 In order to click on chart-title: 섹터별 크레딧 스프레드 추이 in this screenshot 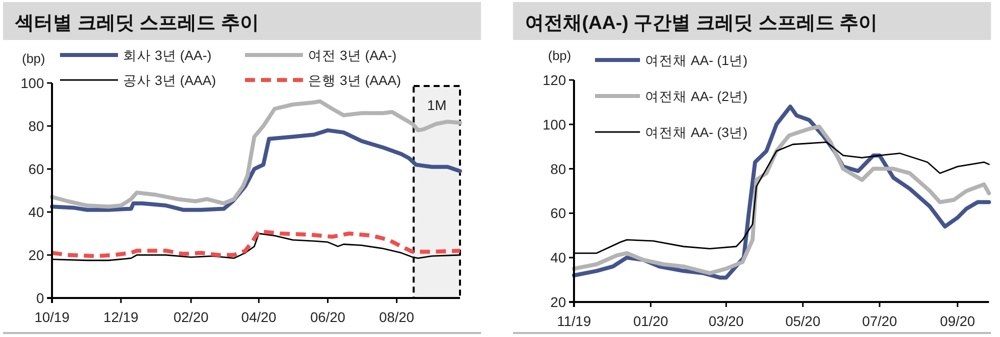, I will do `click(136, 23)`.